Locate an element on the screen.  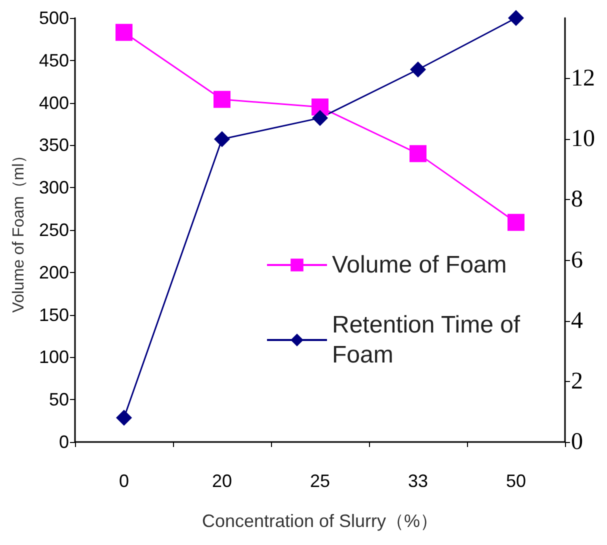
y-tick-label: 50 is located at coordinates (58, 400).